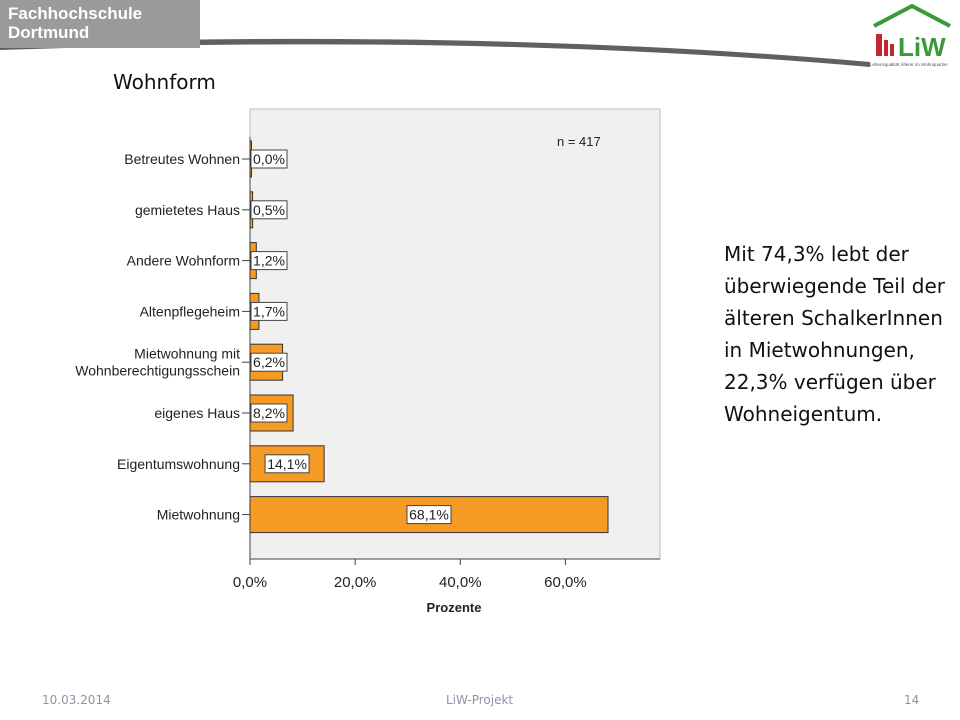  Describe the element at coordinates (49, 32) in the screenshot. I see `institution-line2: Dortmund` at that location.